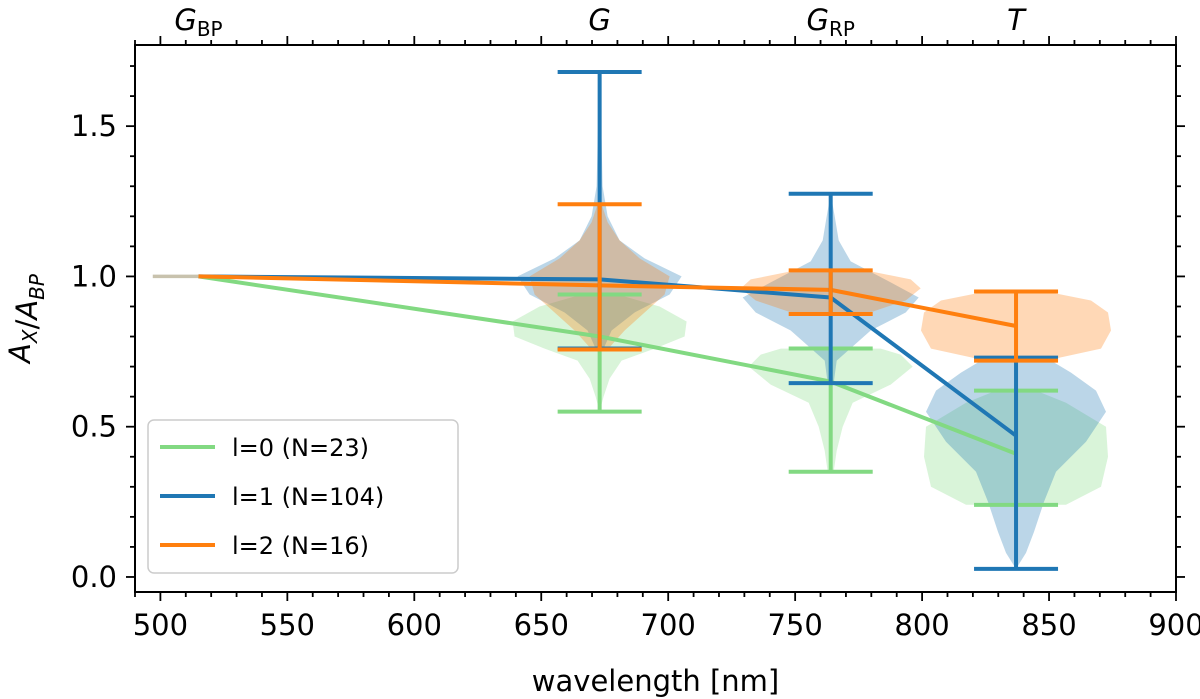  I want to click on band-label-0: GBP, so click(198, 22).